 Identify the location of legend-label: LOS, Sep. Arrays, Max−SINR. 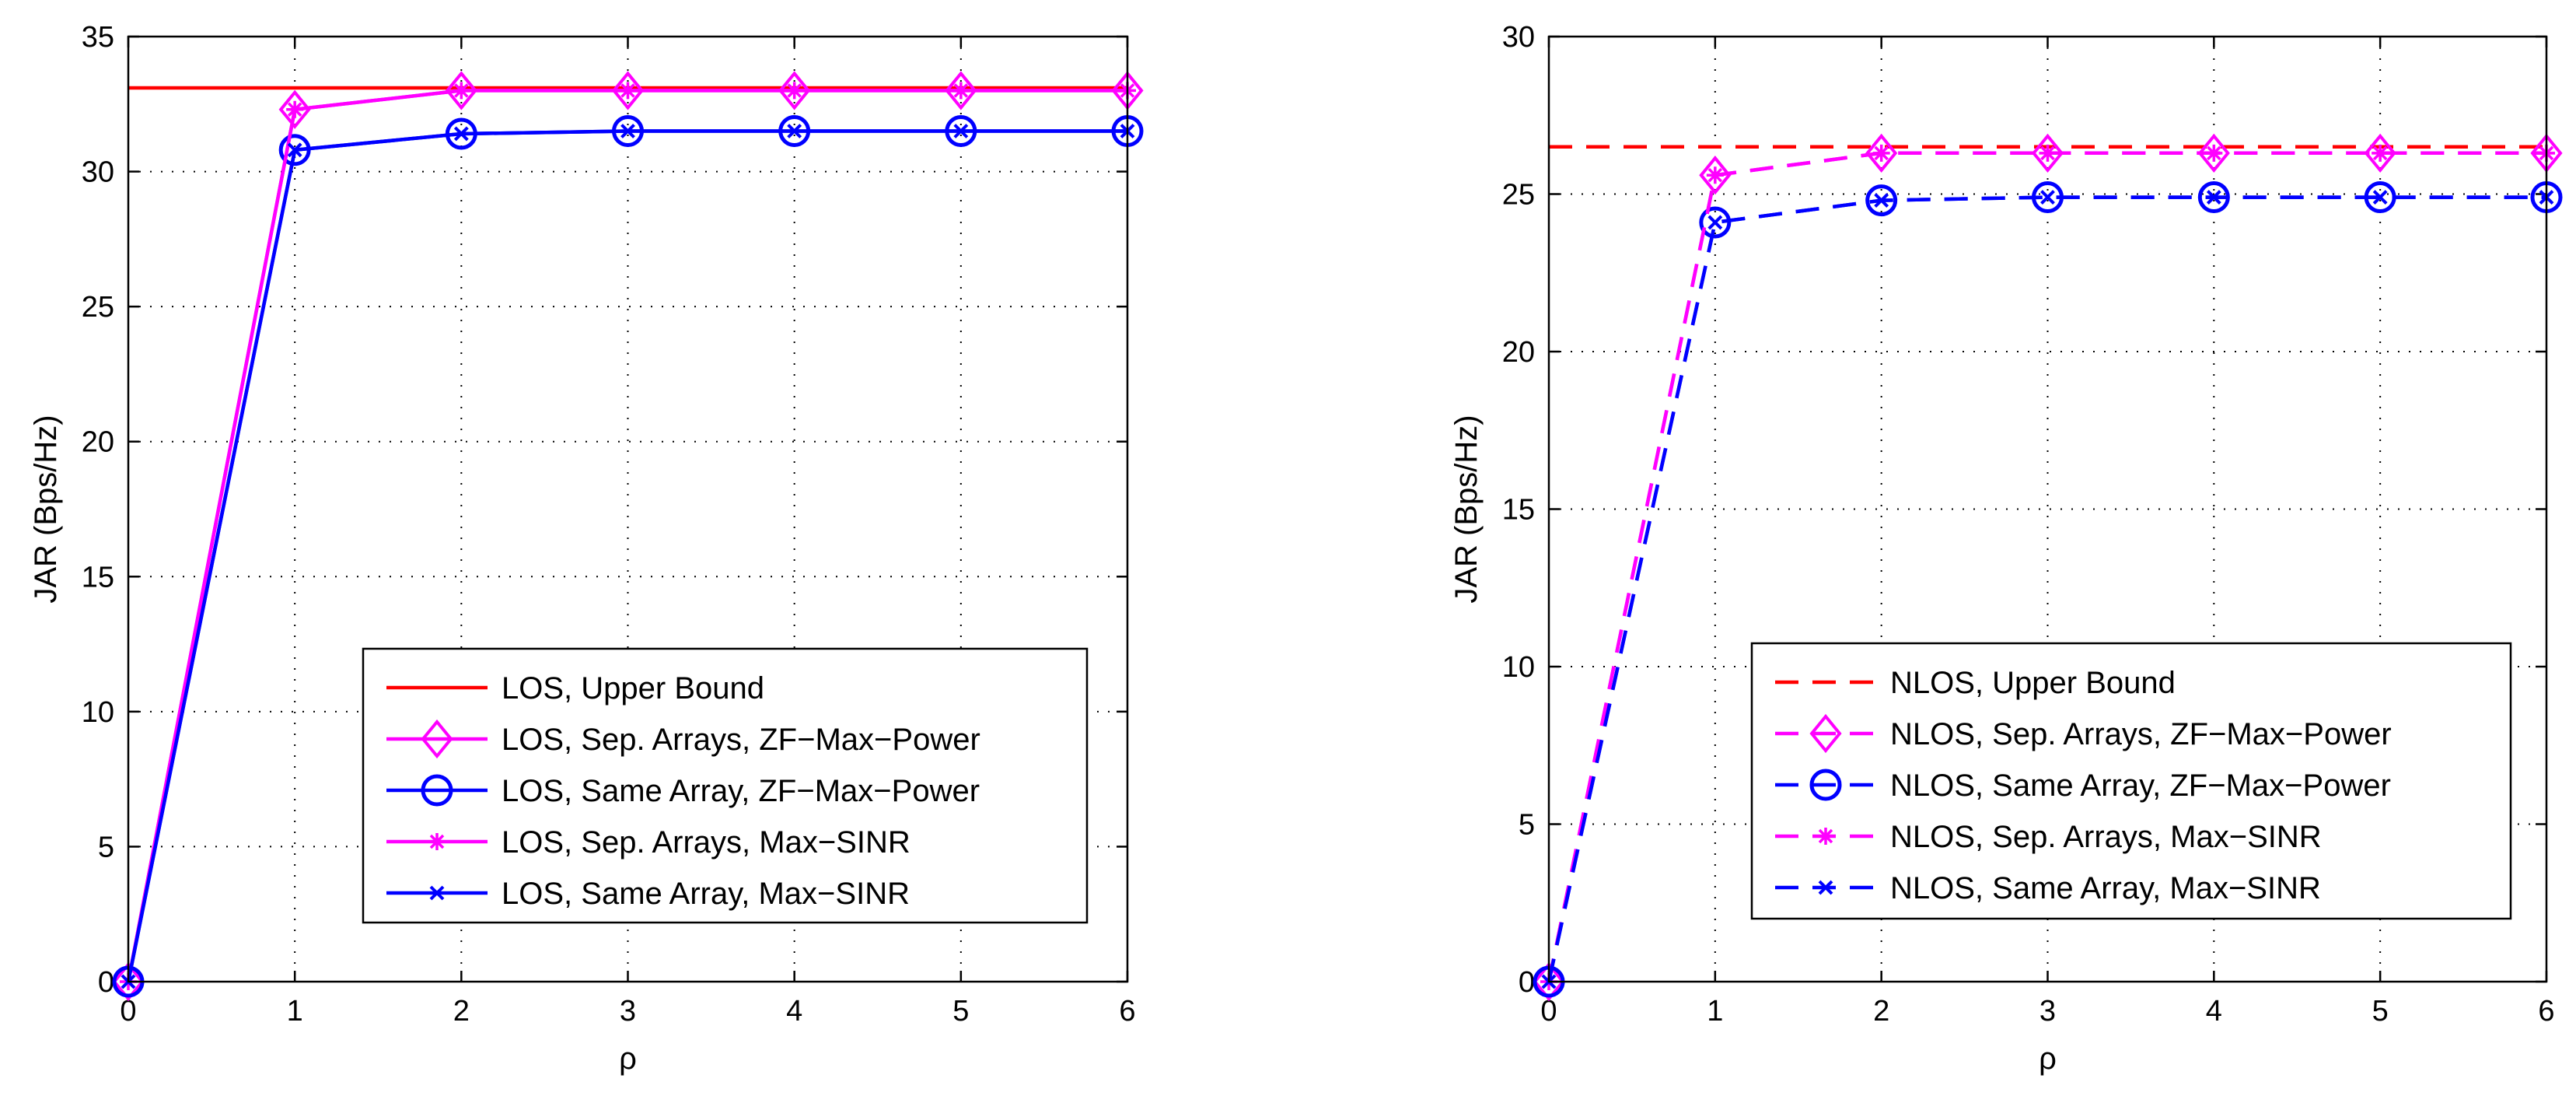
(706, 842).